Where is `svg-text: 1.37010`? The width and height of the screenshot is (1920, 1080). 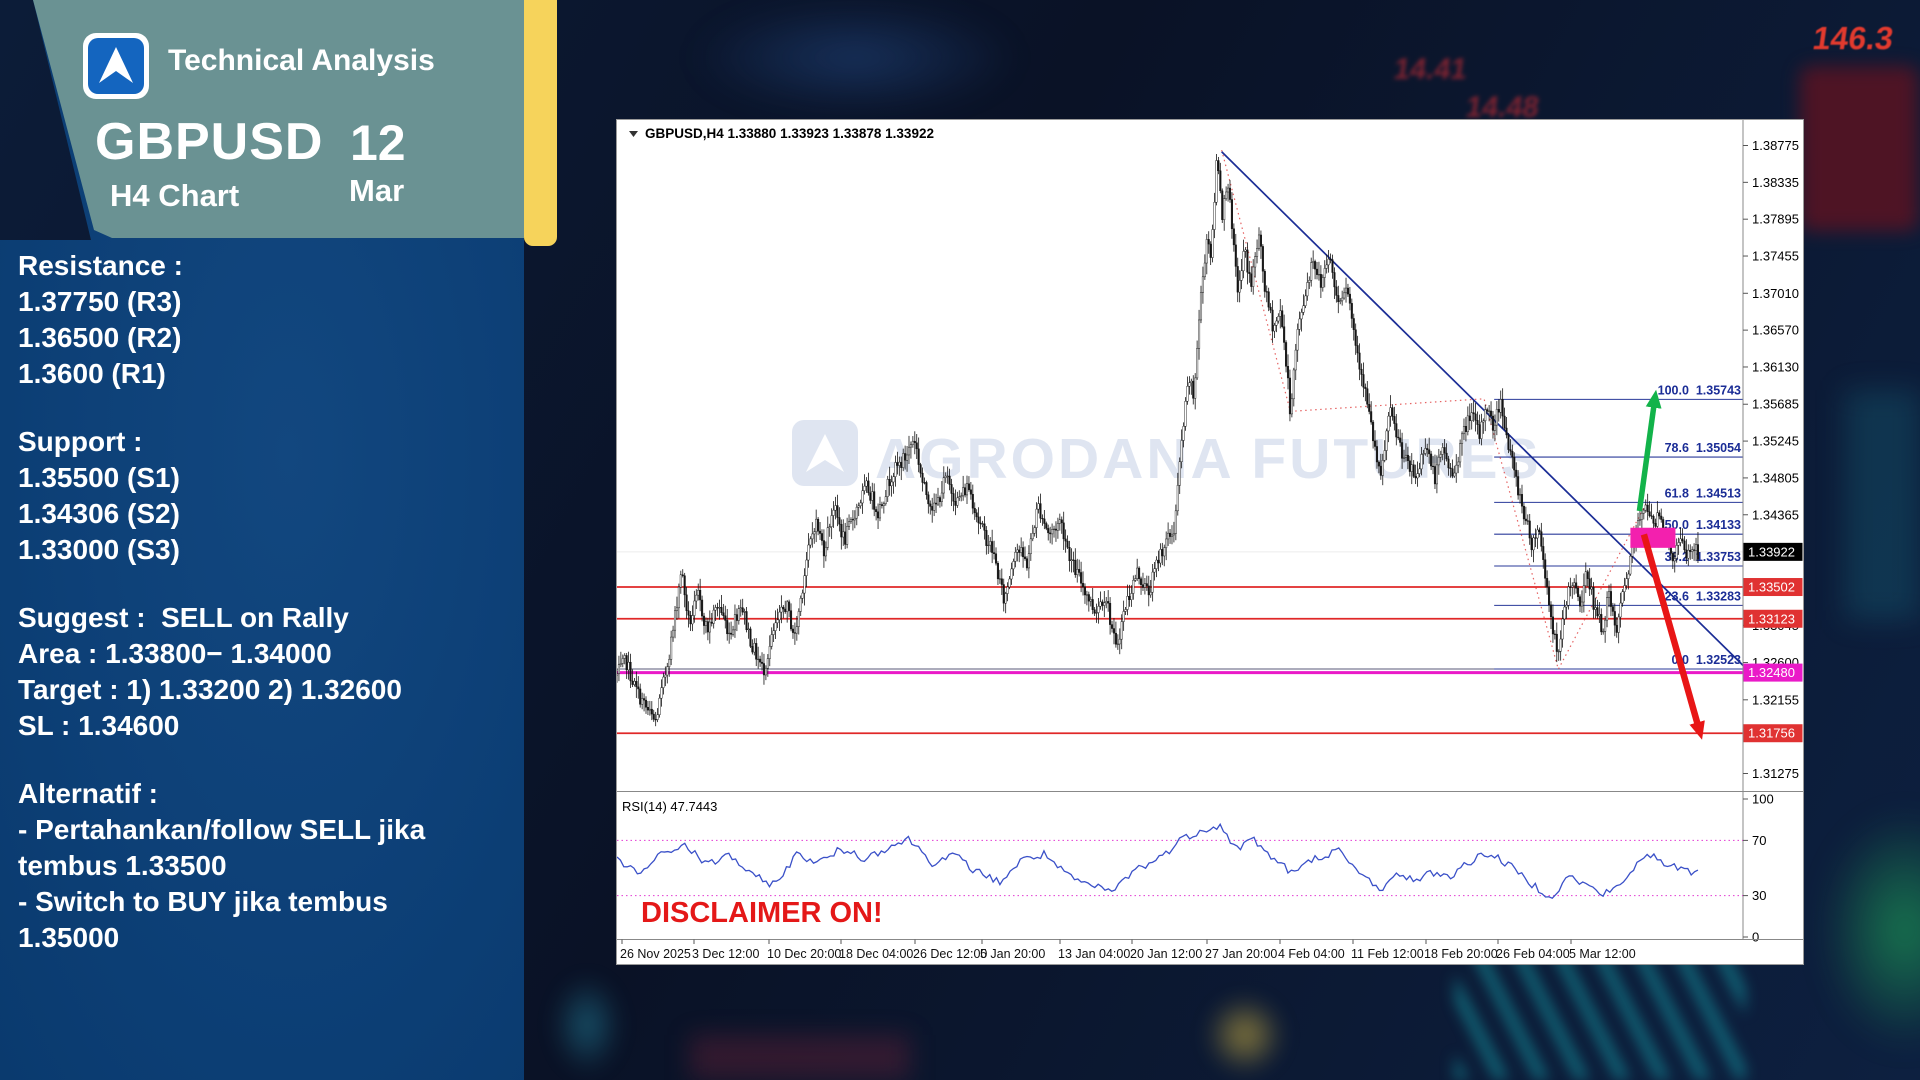
svg-text: 1.37010 is located at coordinates (1775, 293).